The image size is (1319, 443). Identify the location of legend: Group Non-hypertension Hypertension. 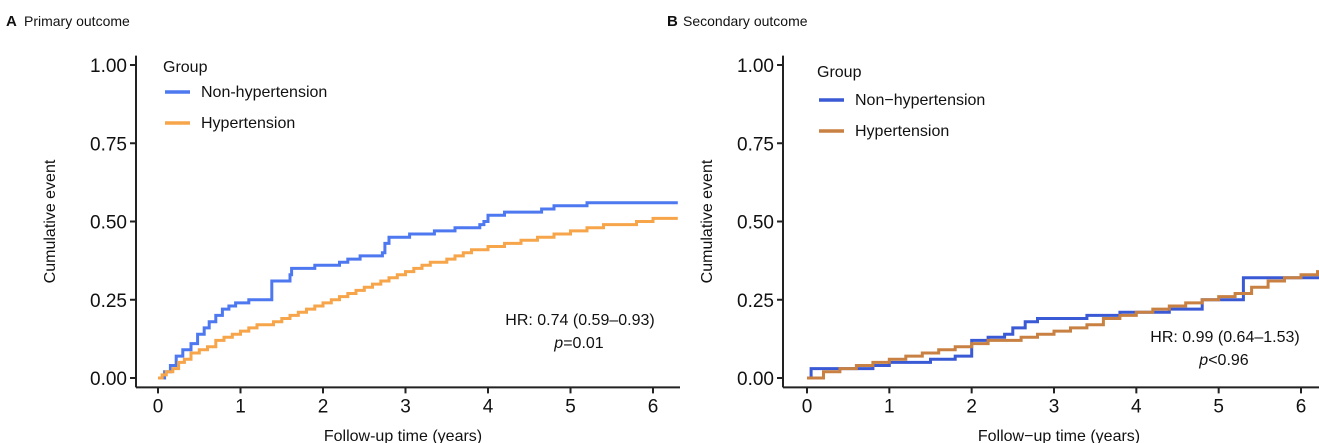
(245, 95).